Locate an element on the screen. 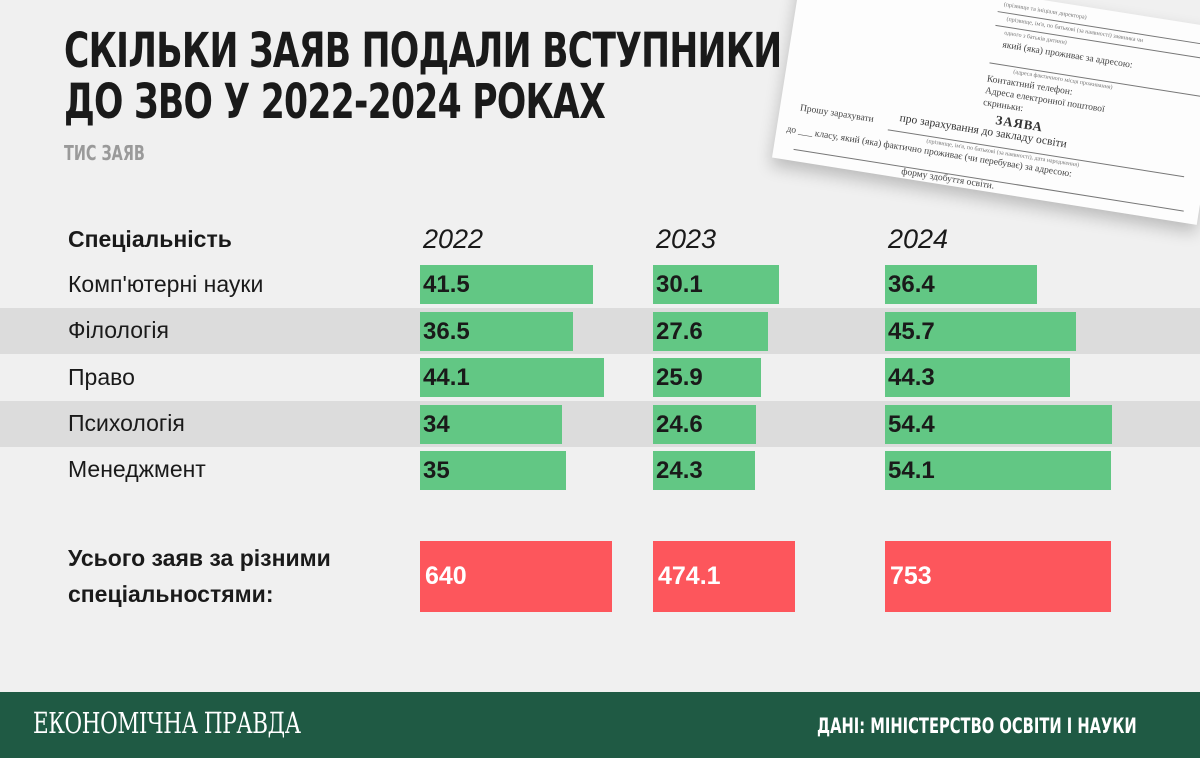 Image resolution: width=1200 pixels, height=758 pixels. bar-value-label: 24.6 is located at coordinates (679, 424).